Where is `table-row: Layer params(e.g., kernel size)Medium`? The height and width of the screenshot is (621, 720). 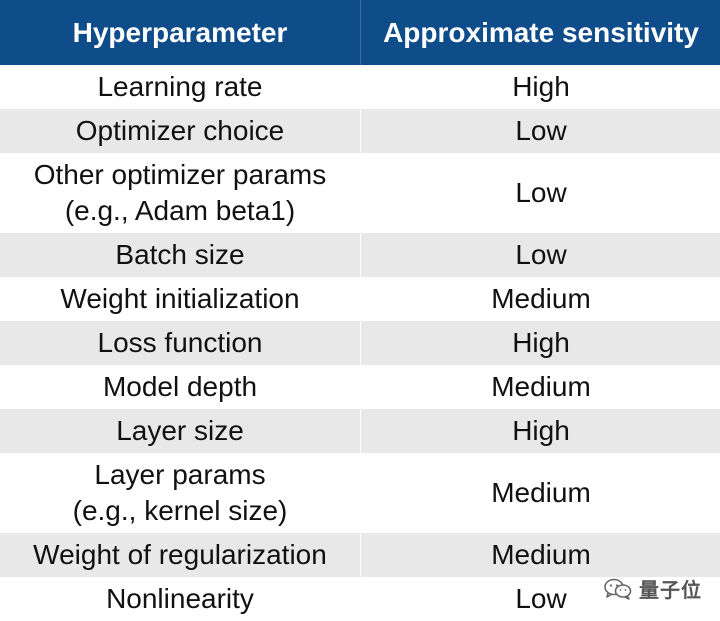
table-row: Layer params(e.g., kernel size)Medium is located at coordinates (360, 493).